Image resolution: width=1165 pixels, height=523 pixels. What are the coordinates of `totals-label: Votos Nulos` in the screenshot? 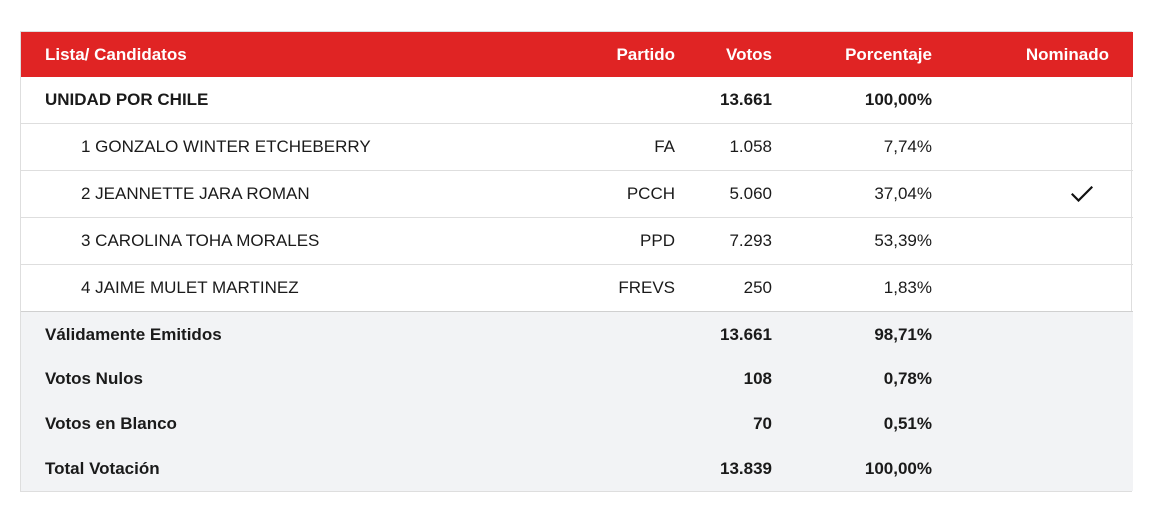 It's located at (94, 378).